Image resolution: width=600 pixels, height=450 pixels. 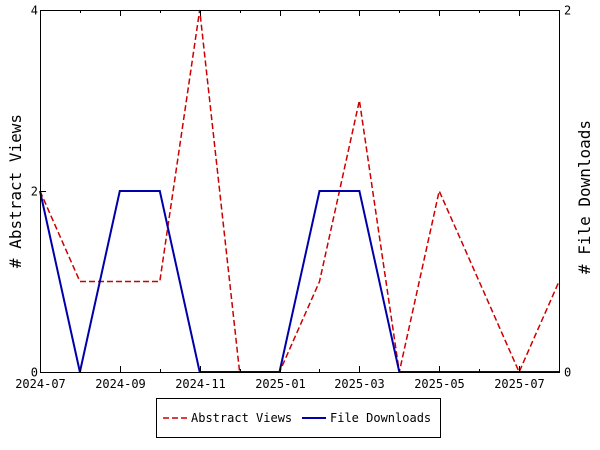 What do you see at coordinates (584, 197) in the screenshot?
I see `y-axis-right-title: # File Downloads` at bounding box center [584, 197].